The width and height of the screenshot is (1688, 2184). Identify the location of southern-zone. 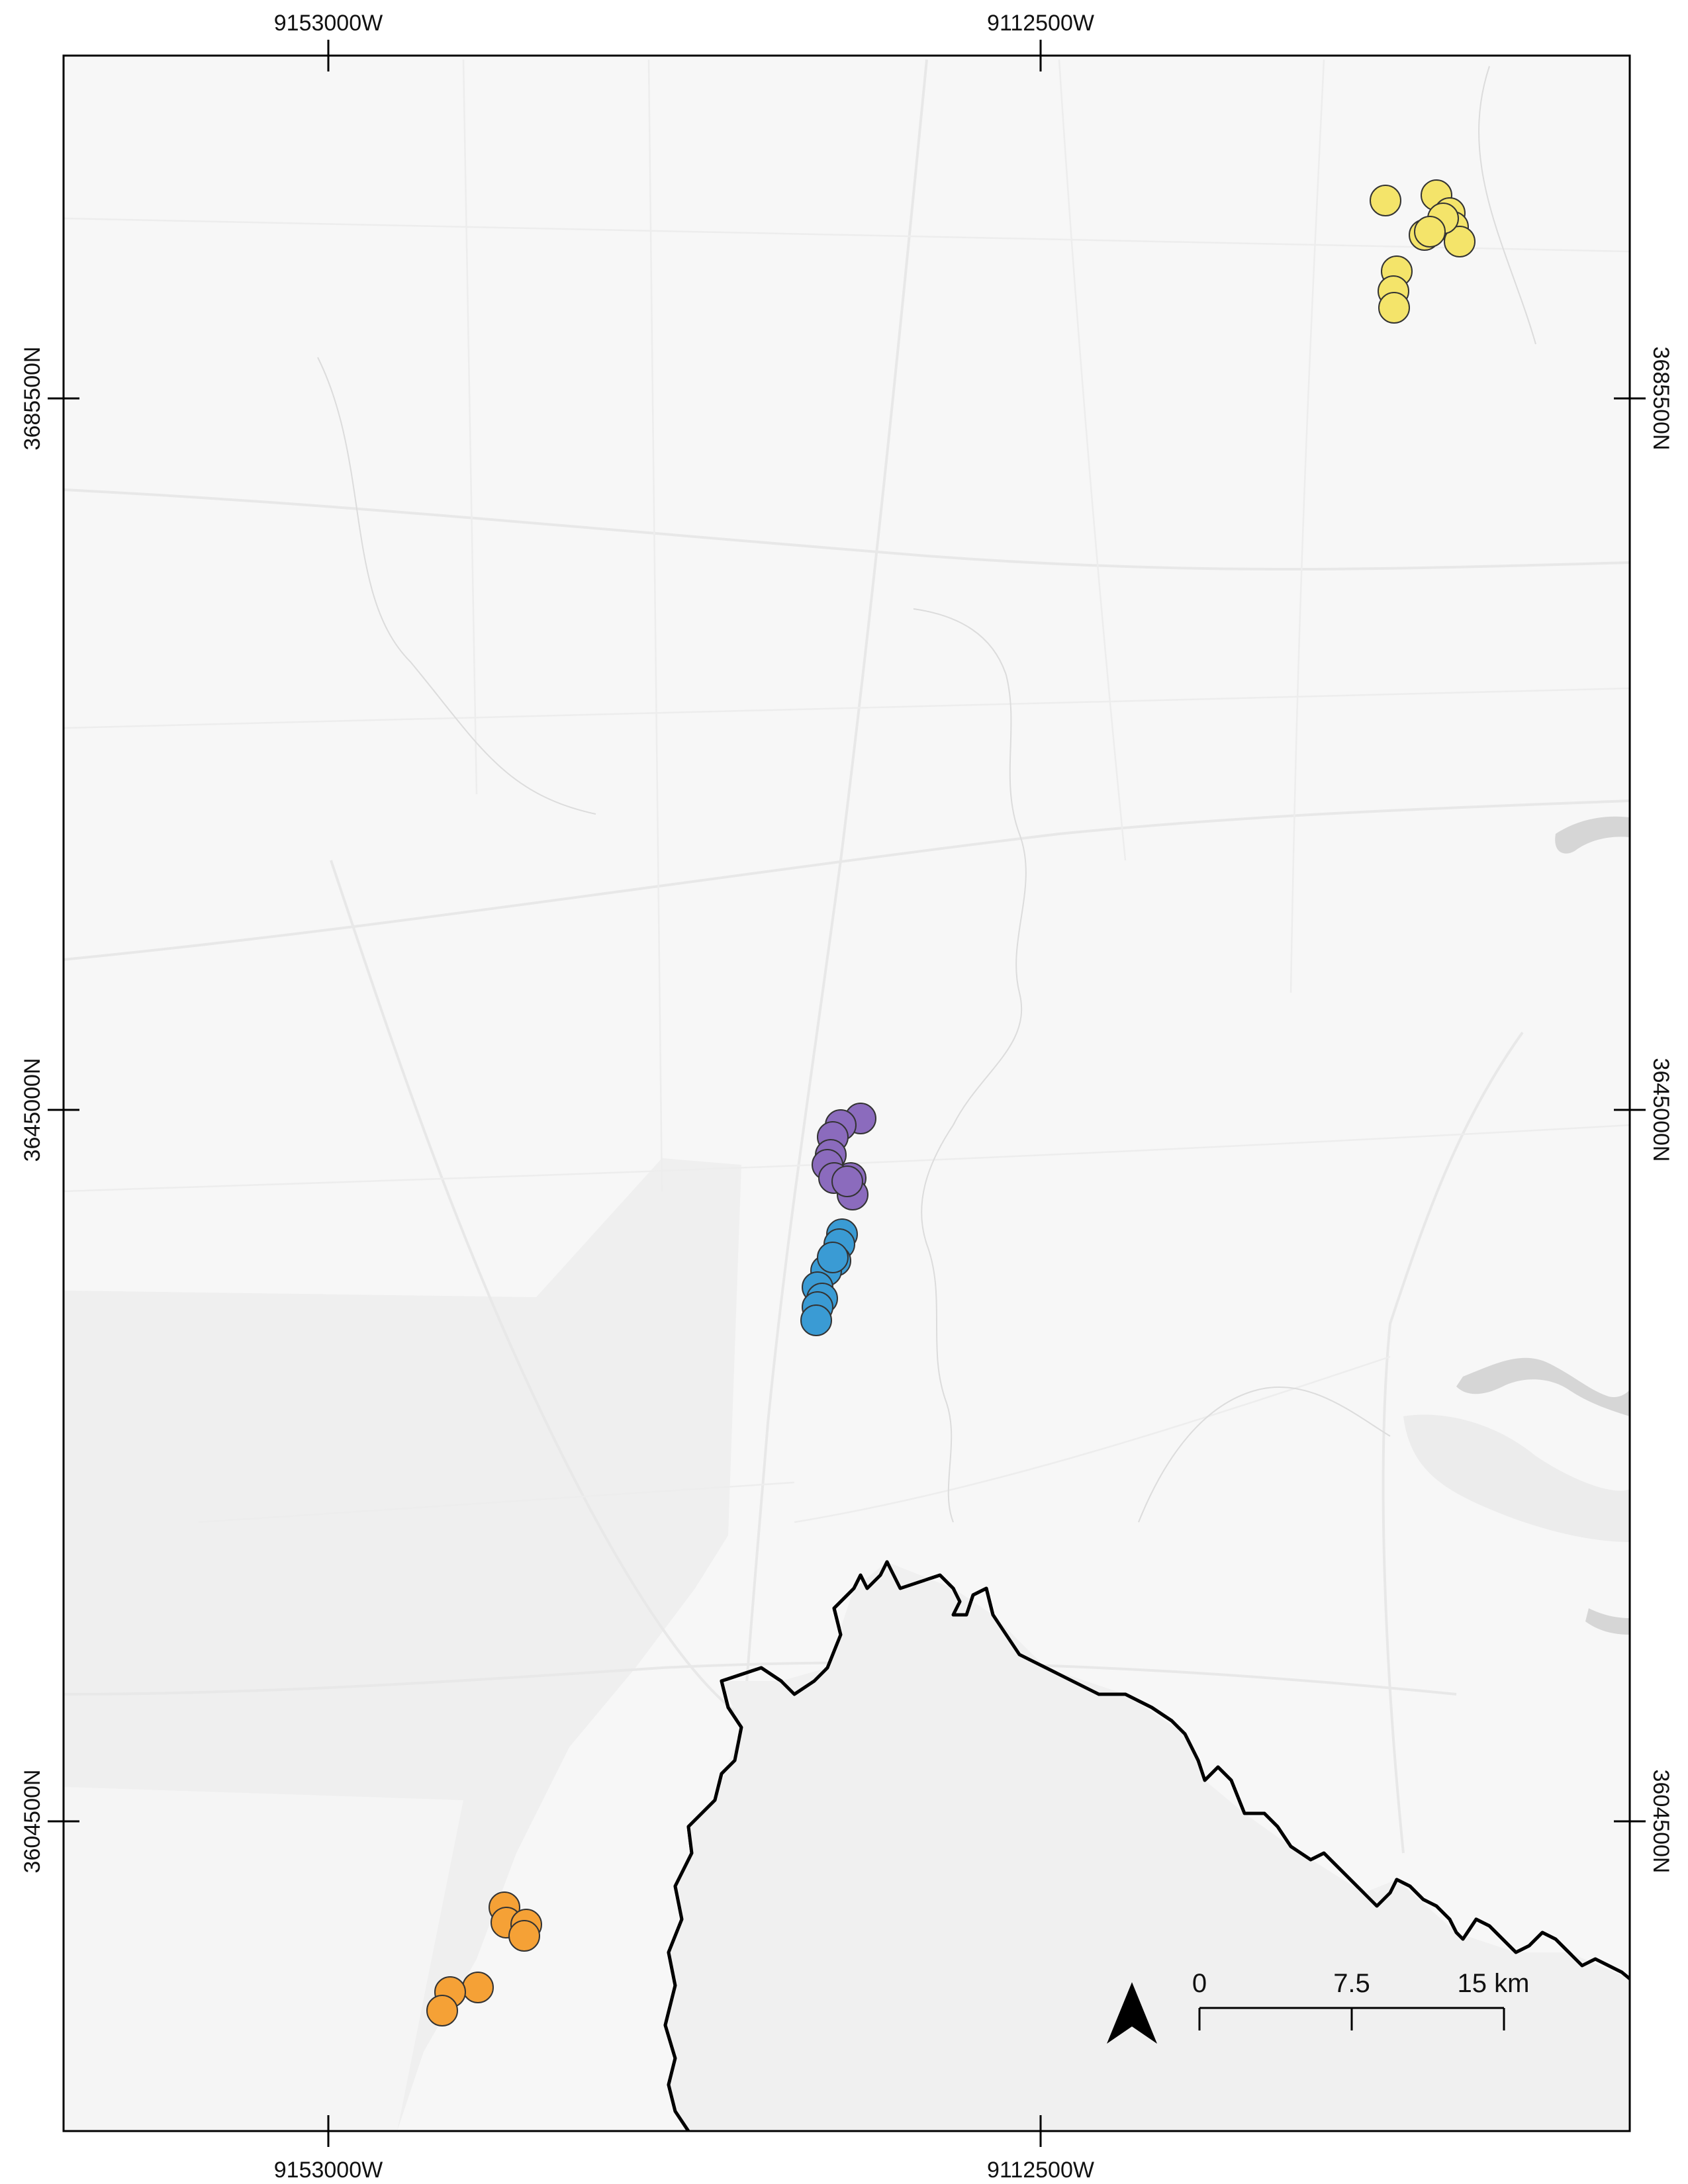
(1147, 1846).